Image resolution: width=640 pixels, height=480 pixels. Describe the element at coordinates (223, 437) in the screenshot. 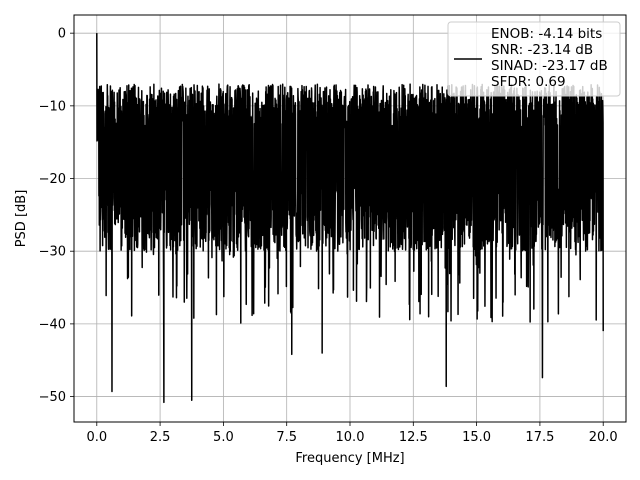

I see `x-tick-label: 5.0` at that location.